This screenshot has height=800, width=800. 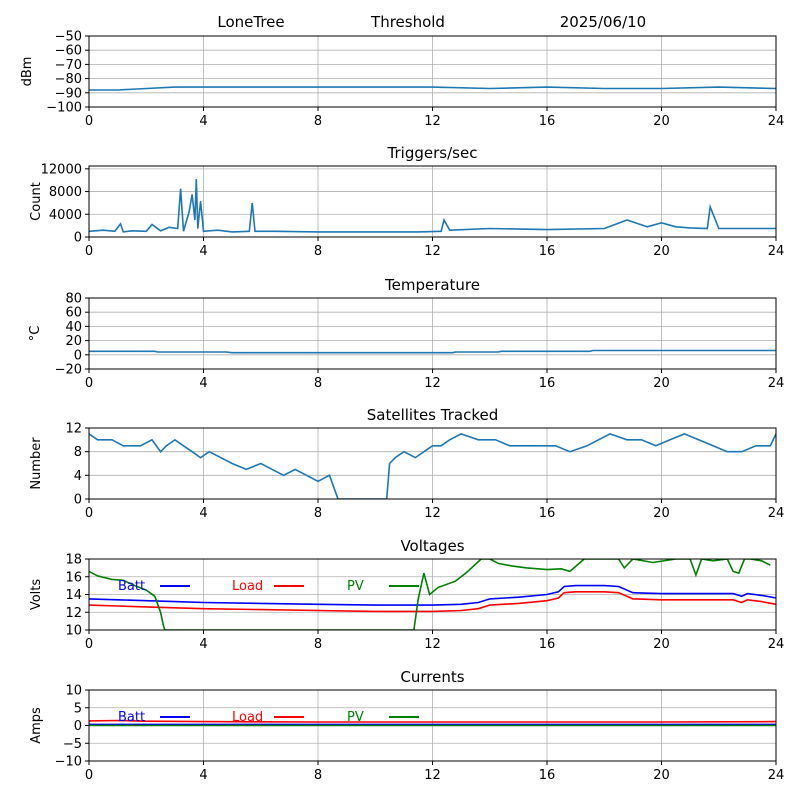 I want to click on panel-title: Triggers/sec, so click(x=432, y=153).